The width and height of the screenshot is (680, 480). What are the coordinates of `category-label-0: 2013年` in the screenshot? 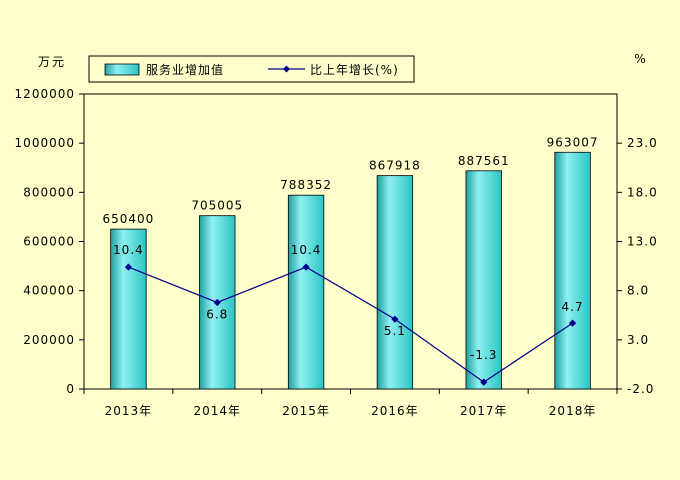 It's located at (129, 411).